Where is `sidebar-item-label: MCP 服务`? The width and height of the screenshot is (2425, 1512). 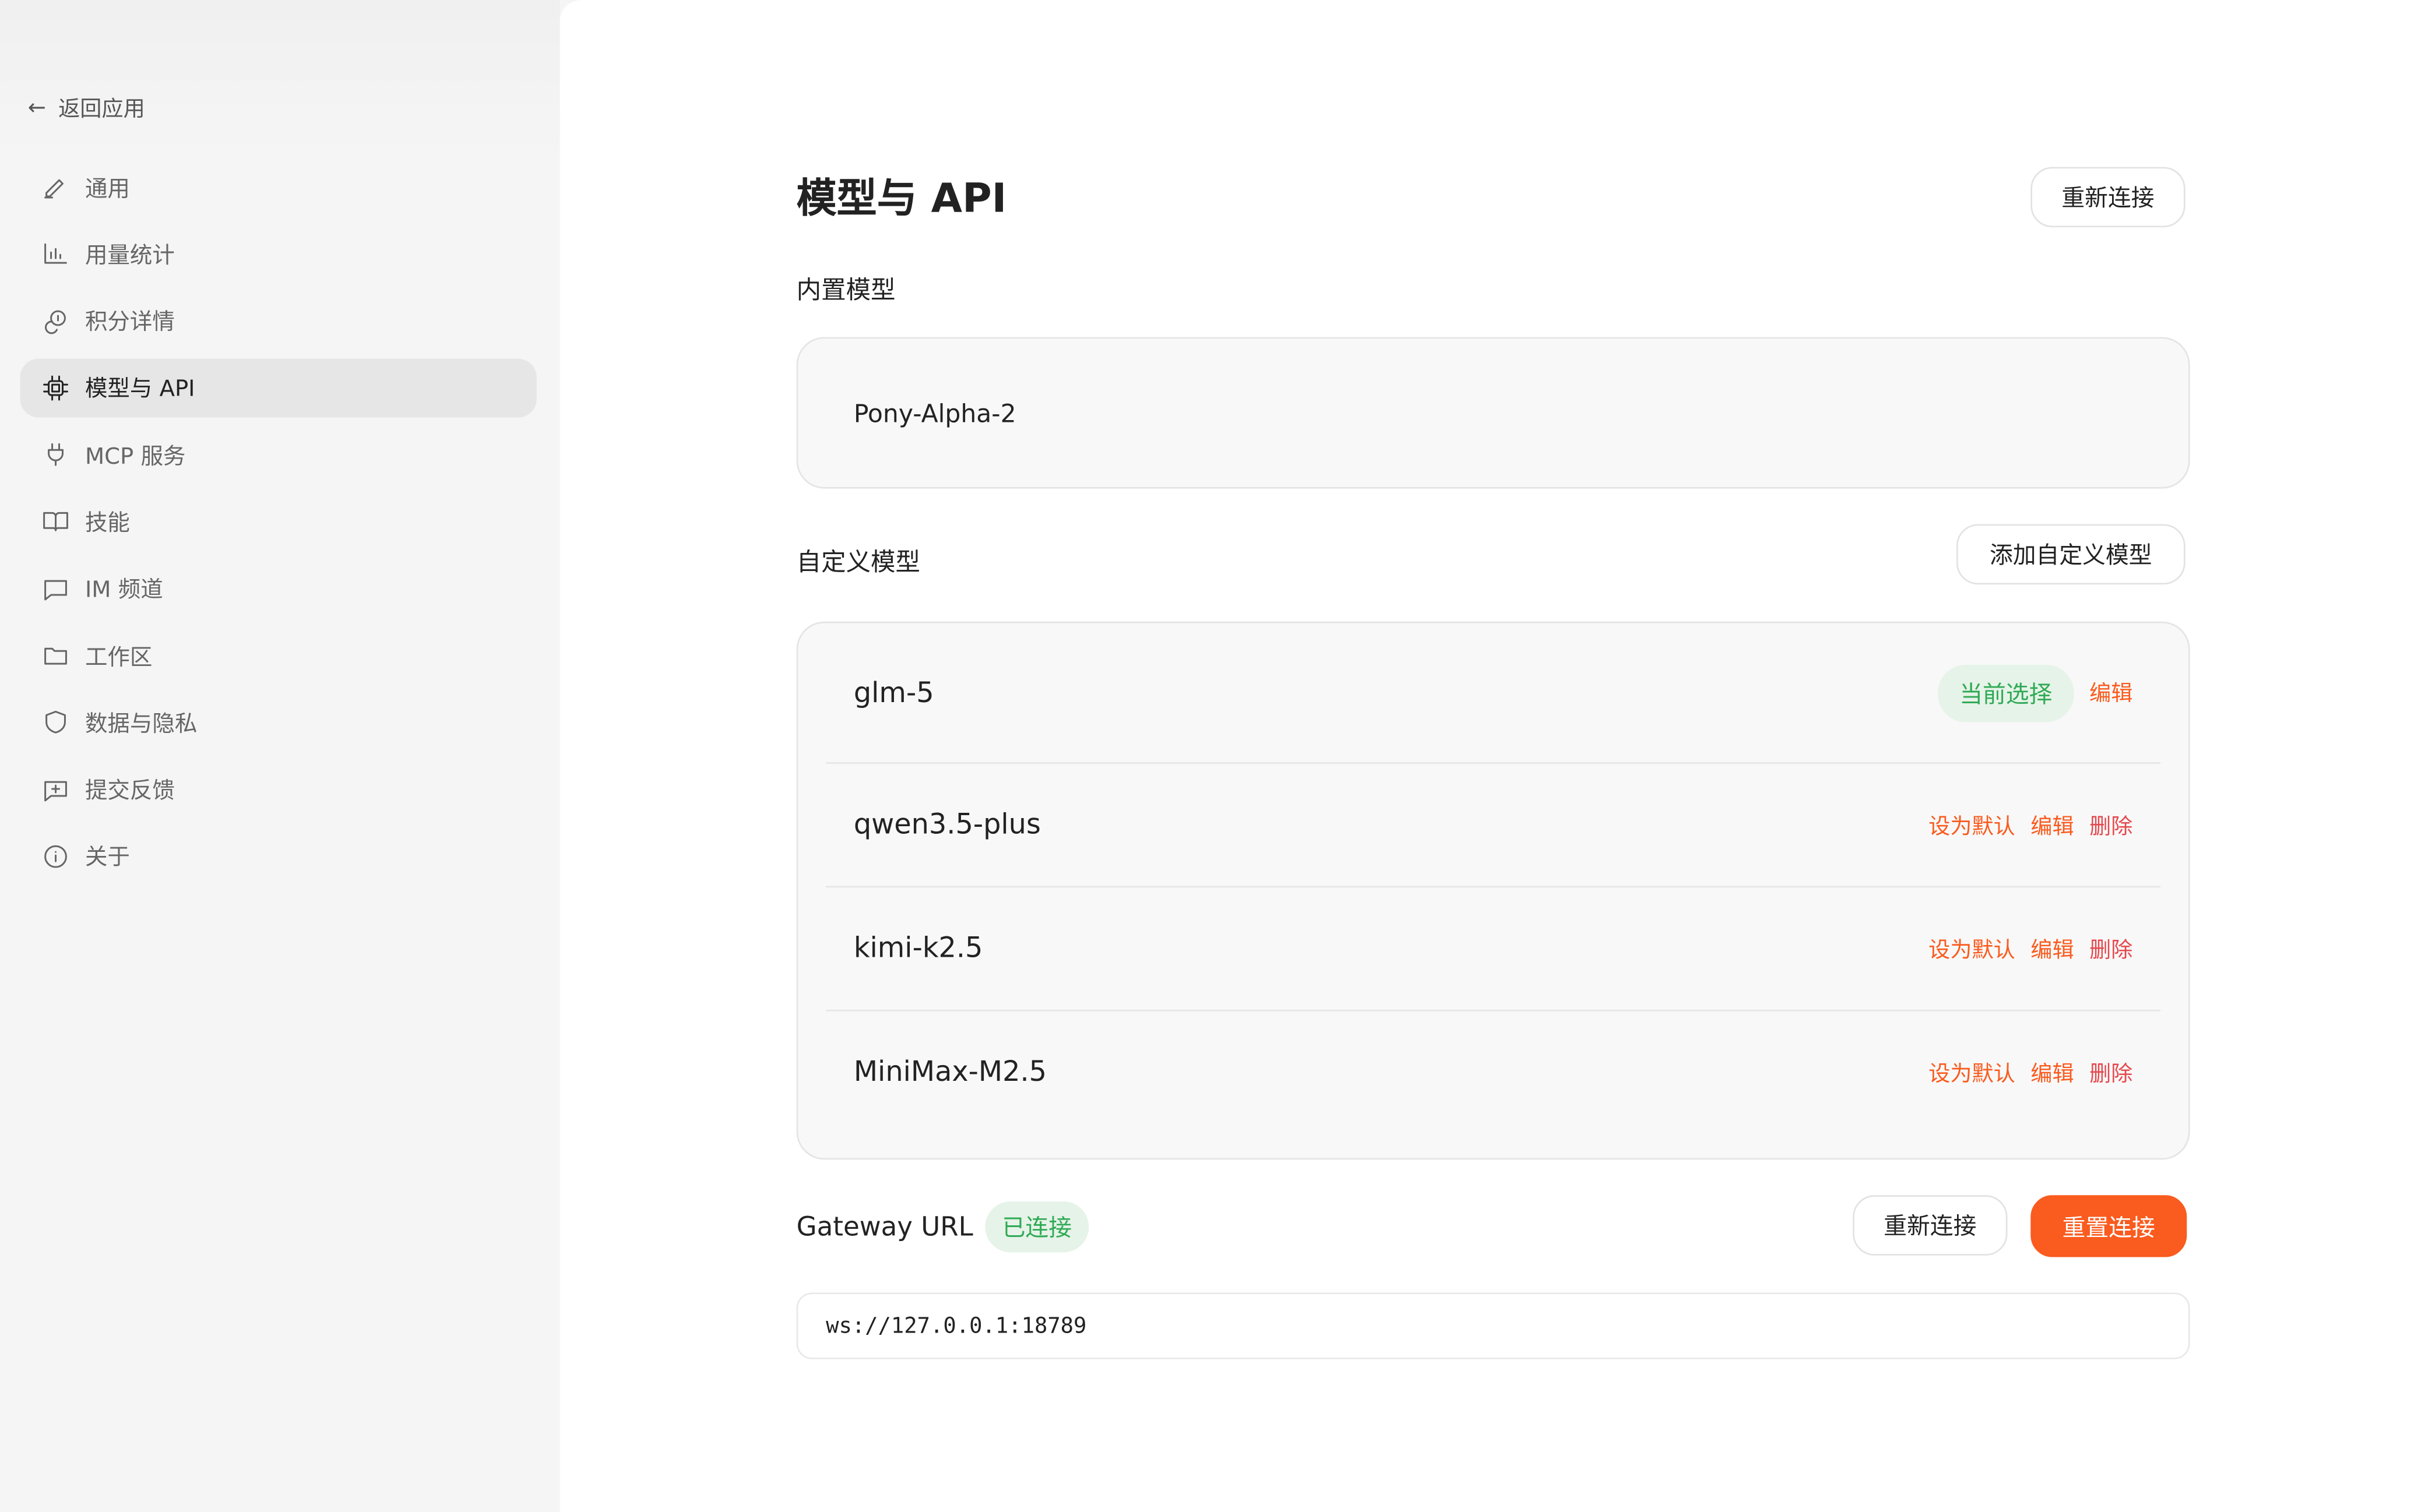 sidebar-item-label: MCP 服务 is located at coordinates (135, 457).